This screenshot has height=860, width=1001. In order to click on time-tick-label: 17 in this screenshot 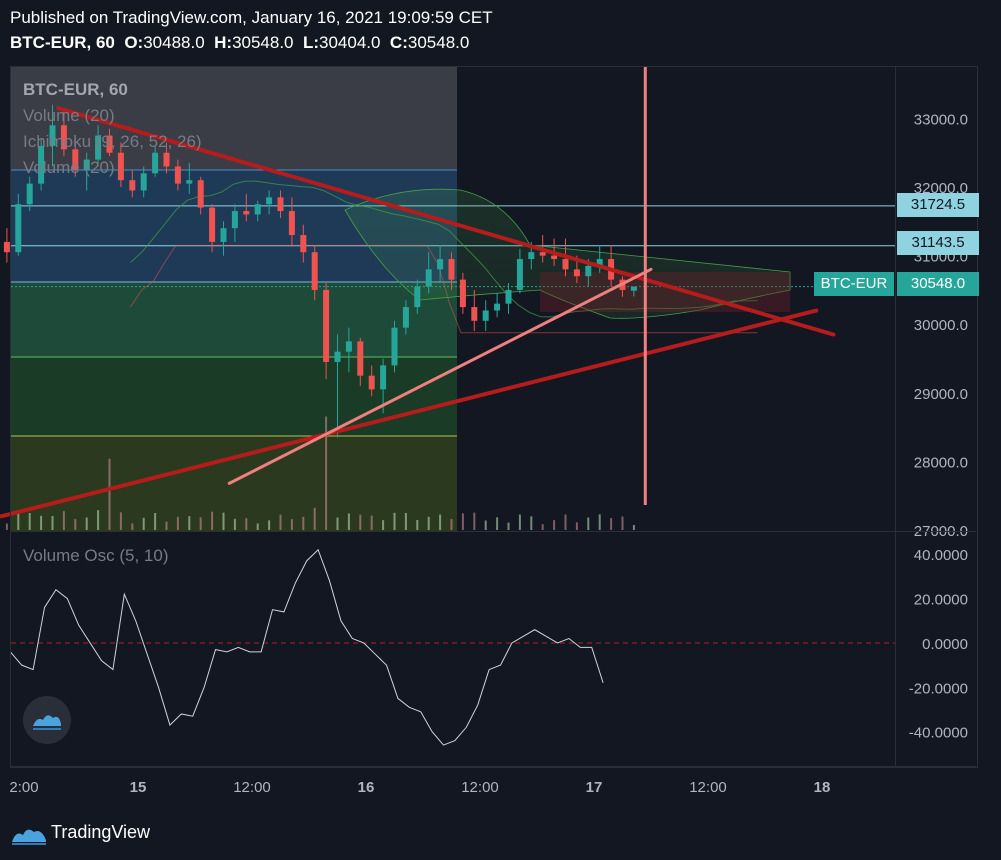, I will do `click(594, 787)`.